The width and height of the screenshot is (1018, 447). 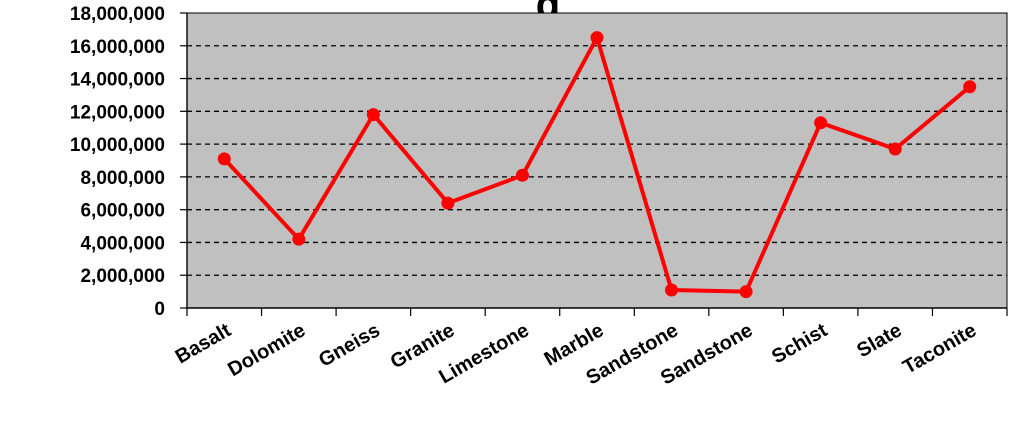 What do you see at coordinates (117, 145) in the screenshot?
I see `y-tick-label: 10,000,000` at bounding box center [117, 145].